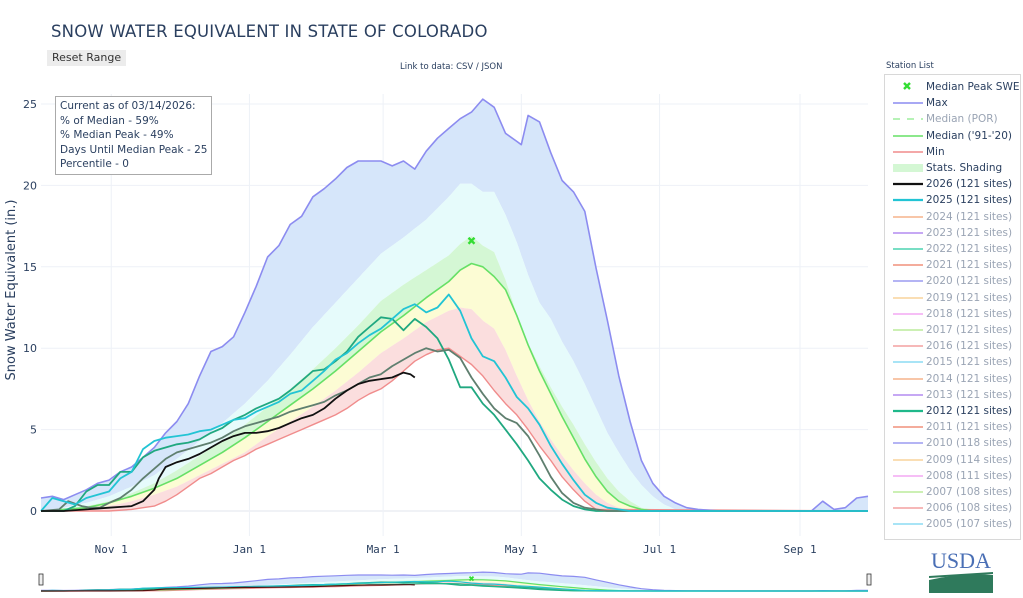 This screenshot has height=598, width=1023. Describe the element at coordinates (969, 394) in the screenshot. I see `legend-label: 2013 (121 sites)` at that location.